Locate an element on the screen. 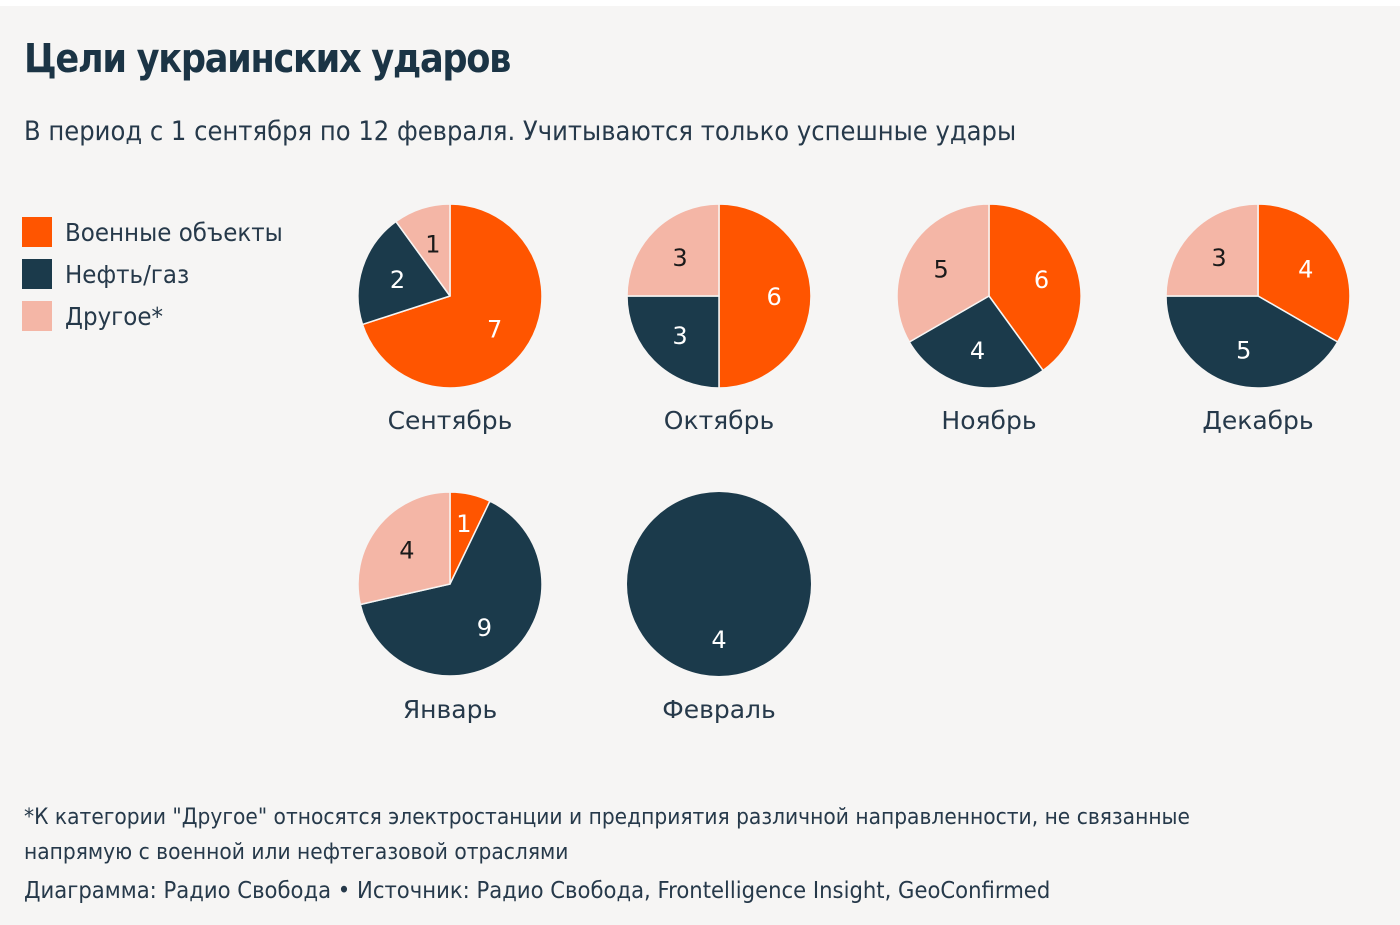 The width and height of the screenshot is (1400, 925). month-label: Декабрь is located at coordinates (1257, 420).